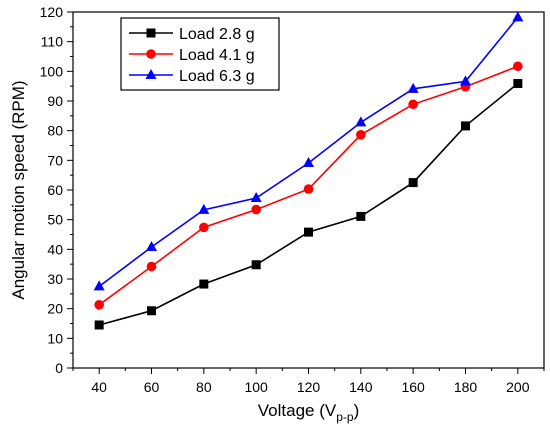 This screenshot has width=550, height=430. I want to click on x-axis-title: Voltage (Vp-p), so click(308, 412).